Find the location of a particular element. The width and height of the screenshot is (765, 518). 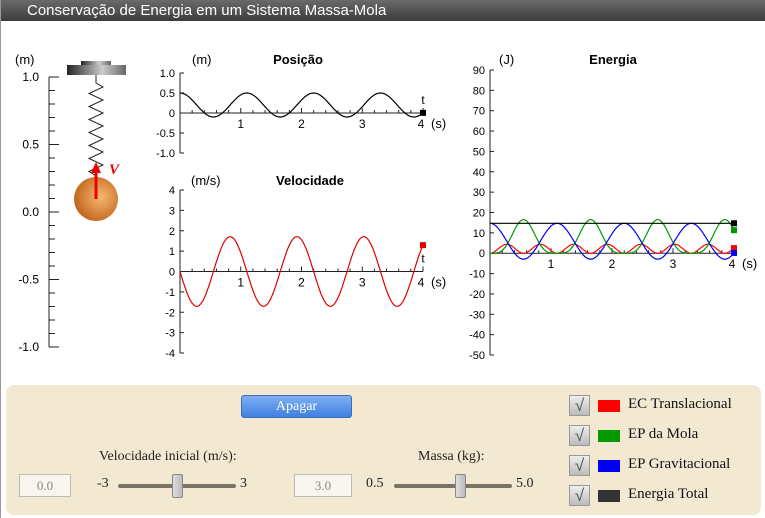

y-tick-label: -0.5 is located at coordinates (165, 134).